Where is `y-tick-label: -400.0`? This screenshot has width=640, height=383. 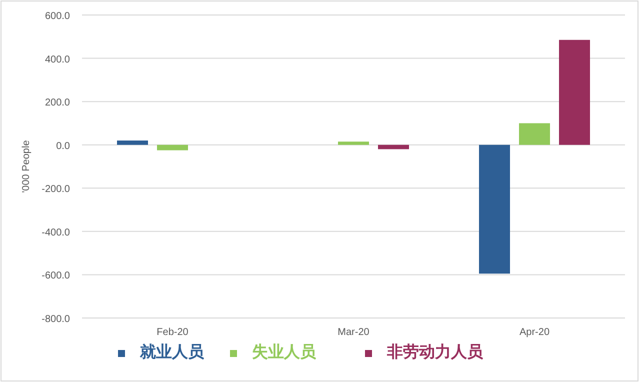
y-tick-label: -400.0 is located at coordinates (56, 232).